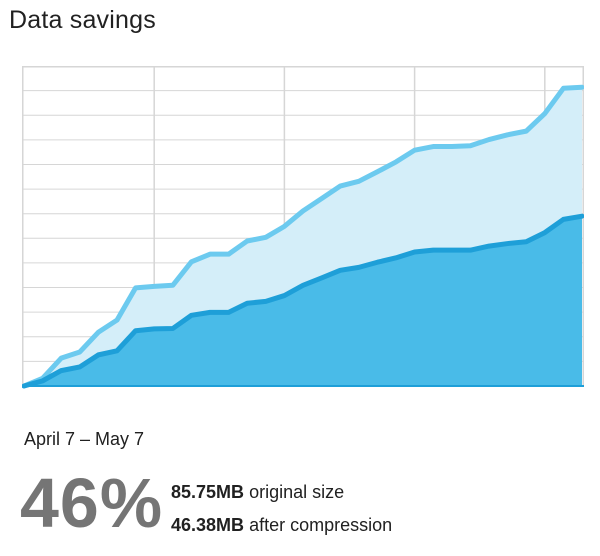 Image resolution: width=600 pixels, height=556 pixels. Describe the element at coordinates (92, 503) in the screenshot. I see `savings-percent: 46%` at that location.